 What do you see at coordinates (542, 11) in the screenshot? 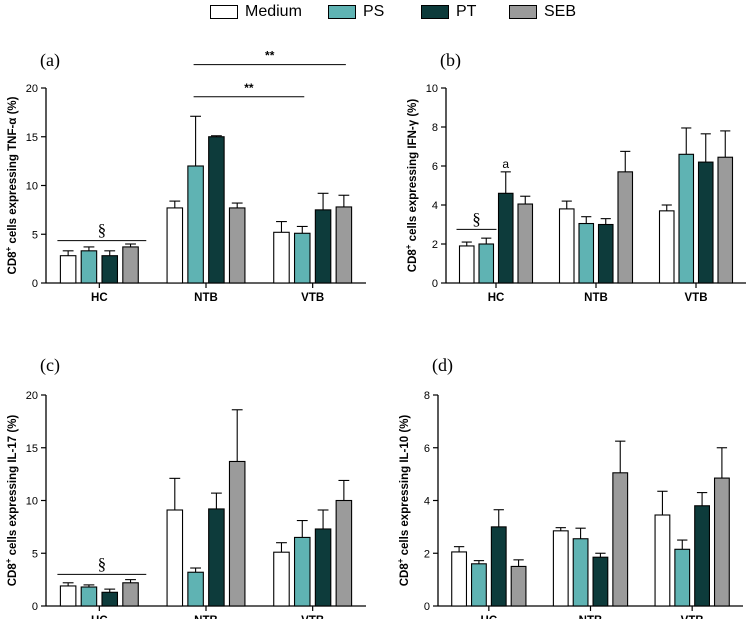
I see `legend-item-seb: SEB` at bounding box center [542, 11].